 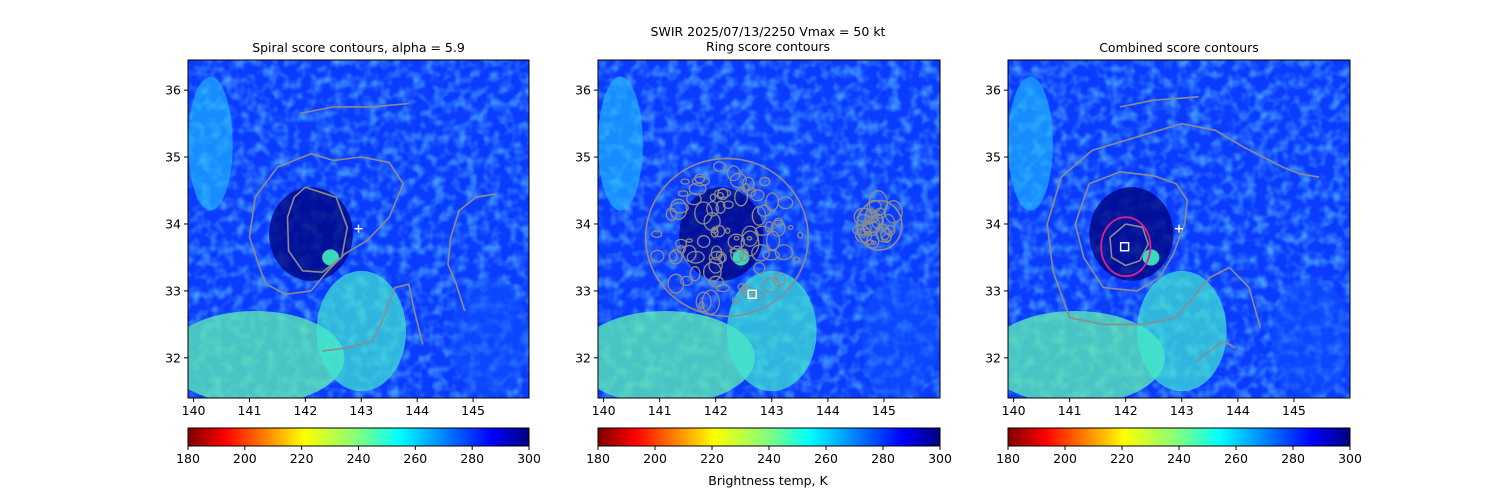 What do you see at coordinates (358, 228) in the screenshot?
I see `center-plus-marker` at bounding box center [358, 228].